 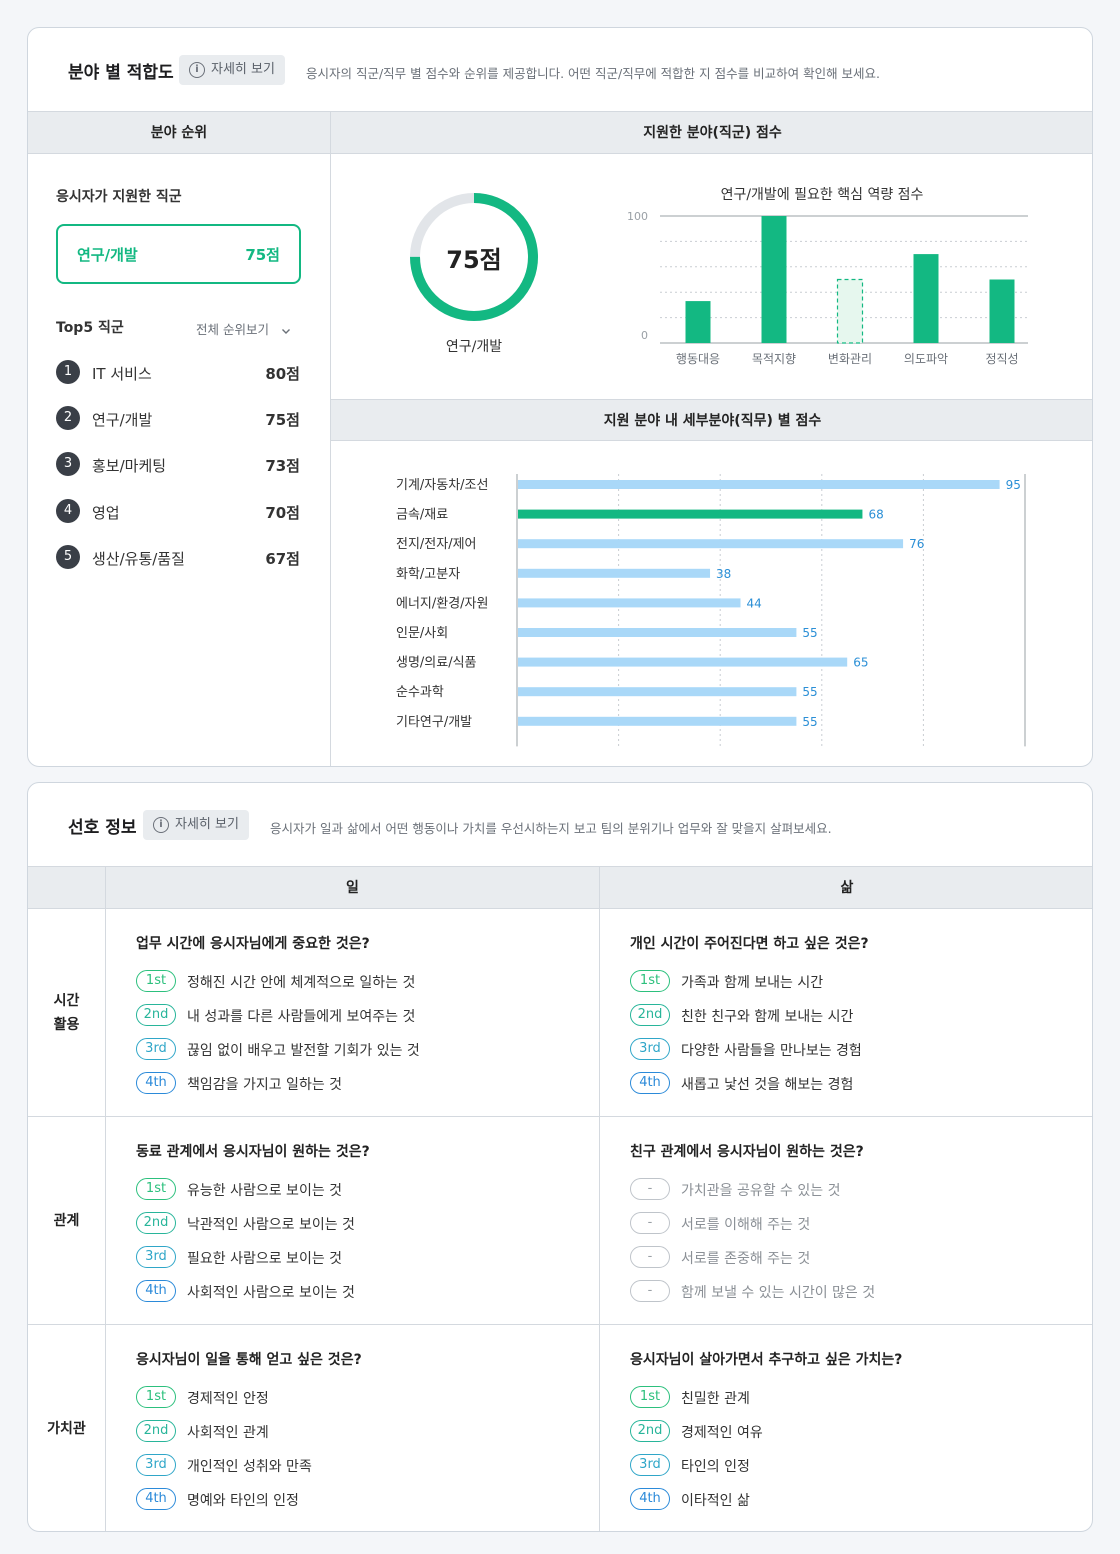 I want to click on rank-badge: -, so click(x=650, y=1291).